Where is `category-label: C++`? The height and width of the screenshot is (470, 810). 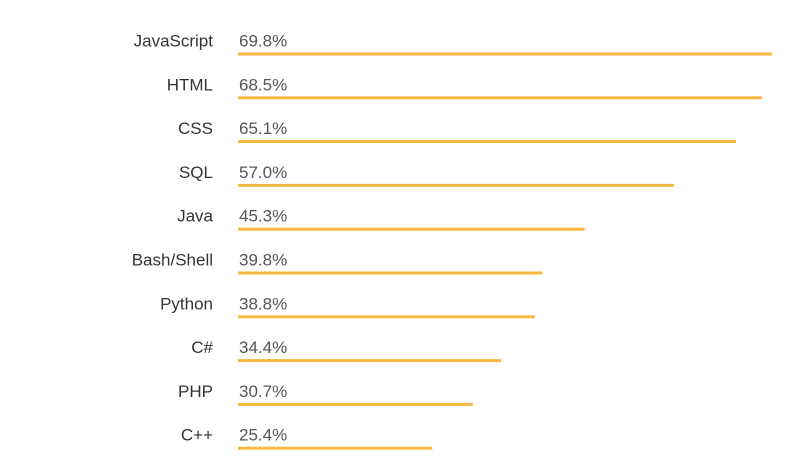 category-label: C++ is located at coordinates (197, 435).